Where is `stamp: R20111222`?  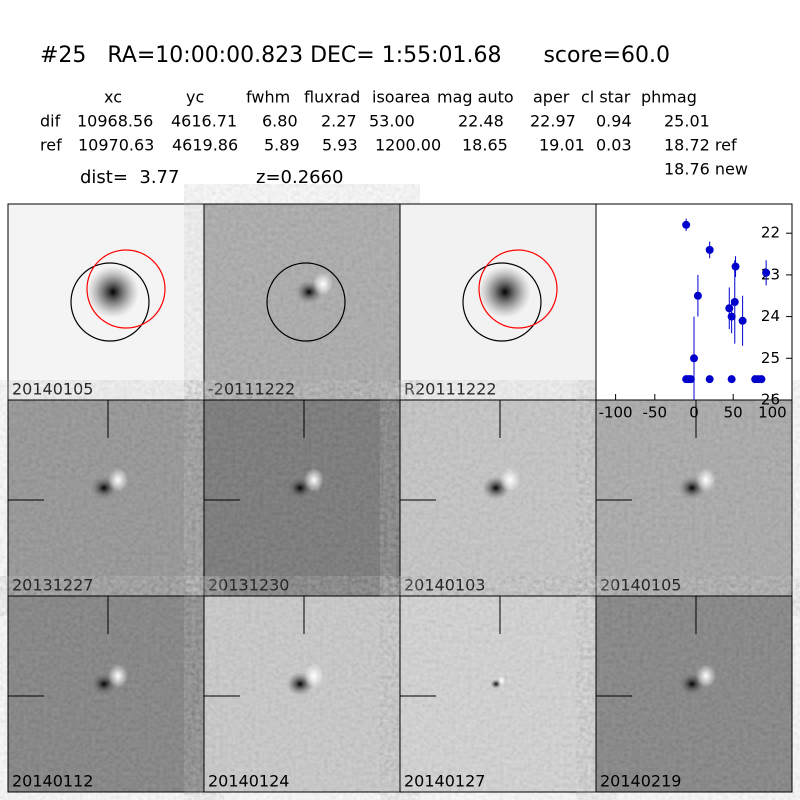 stamp: R20111222 is located at coordinates (498, 302).